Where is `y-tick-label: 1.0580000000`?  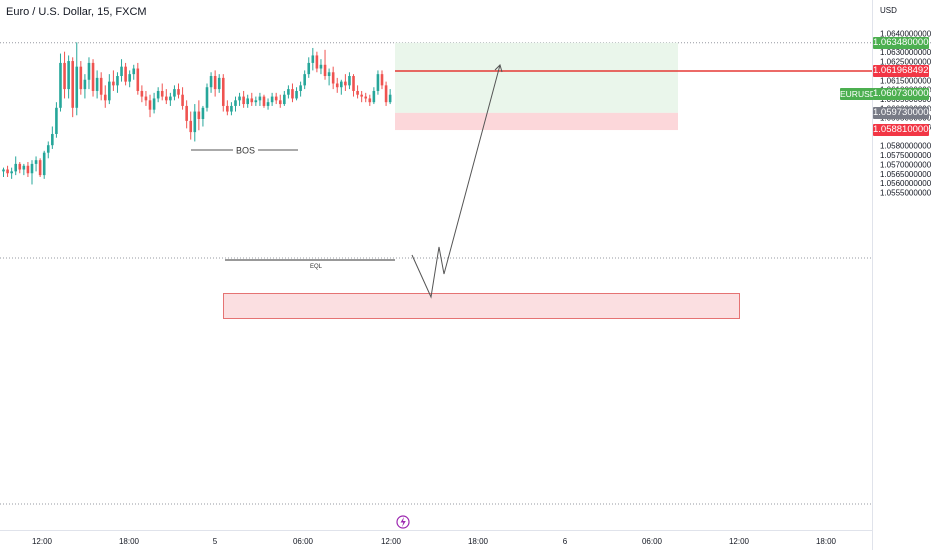 y-tick-label: 1.0580000000 is located at coordinates (906, 146).